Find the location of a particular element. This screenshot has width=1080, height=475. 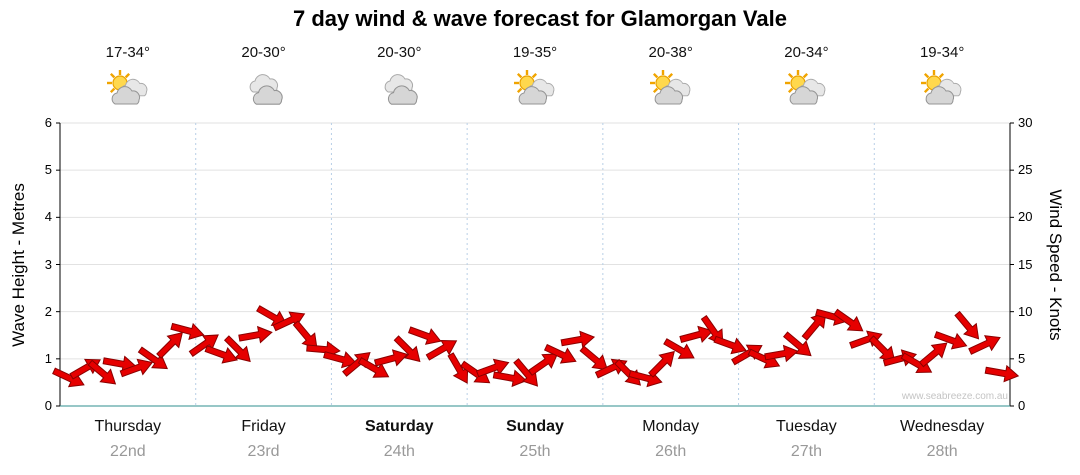

day-temp-range: 17-34° is located at coordinates (128, 52).